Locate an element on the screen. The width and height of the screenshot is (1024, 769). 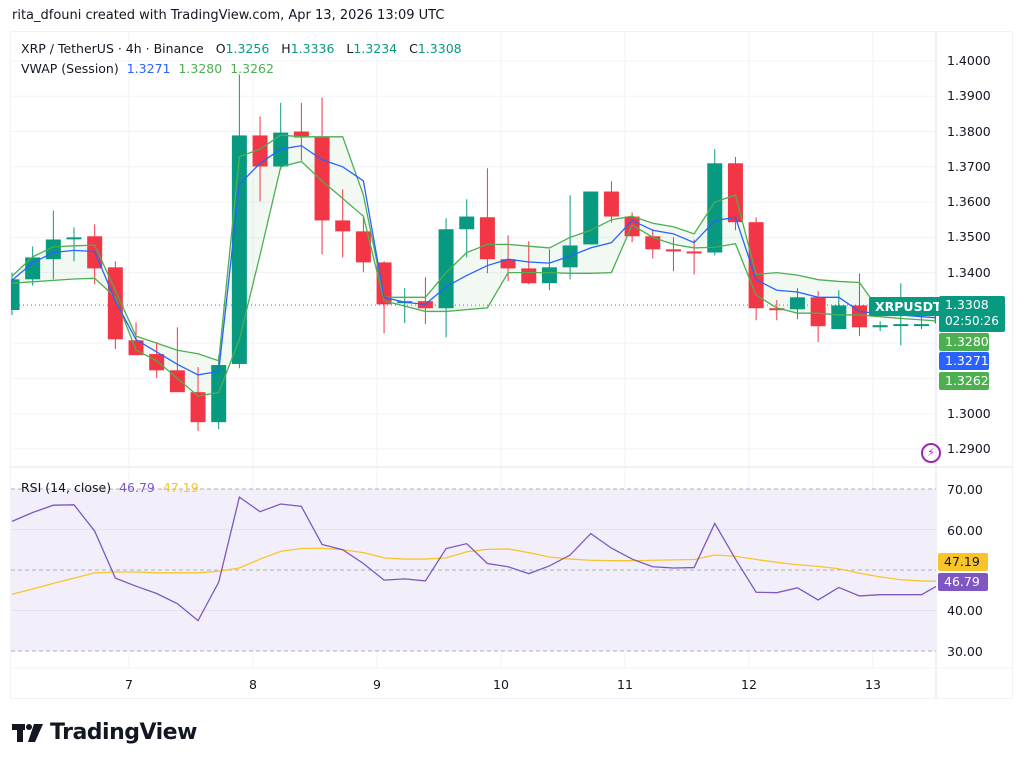
rsi-ma-value: 47.19 is located at coordinates (180, 487).